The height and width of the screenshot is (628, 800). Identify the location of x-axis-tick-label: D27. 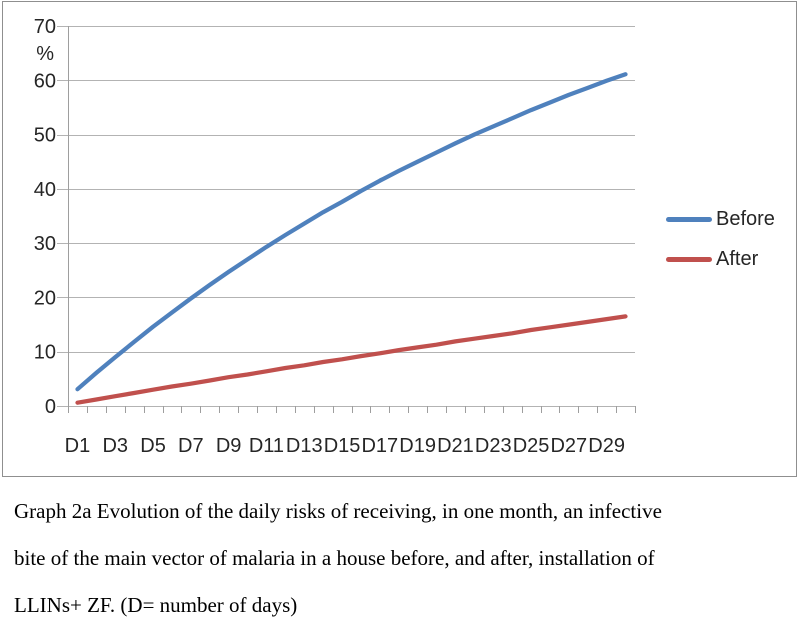
(568, 446).